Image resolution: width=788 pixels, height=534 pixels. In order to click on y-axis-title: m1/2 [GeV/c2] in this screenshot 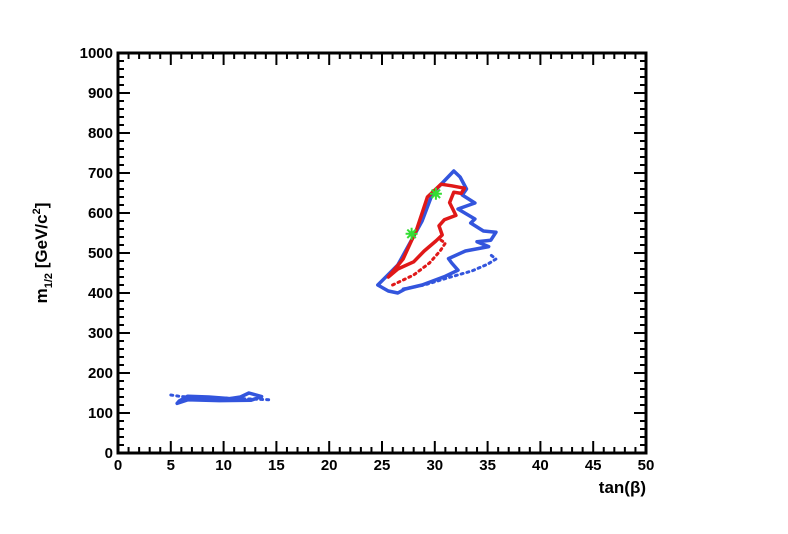, I will do `click(43, 253)`.